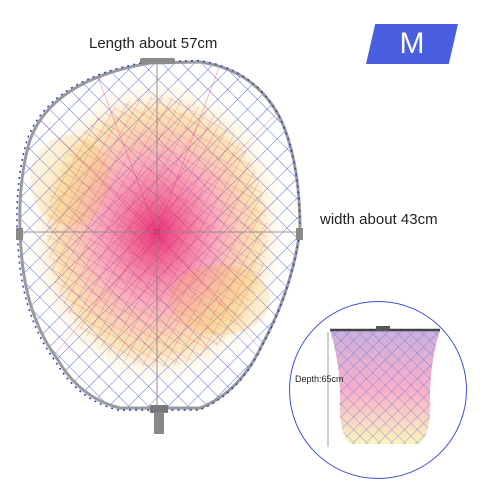 The height and width of the screenshot is (480, 480). I want to click on depth-inset: Depth:65cm, so click(378, 390).